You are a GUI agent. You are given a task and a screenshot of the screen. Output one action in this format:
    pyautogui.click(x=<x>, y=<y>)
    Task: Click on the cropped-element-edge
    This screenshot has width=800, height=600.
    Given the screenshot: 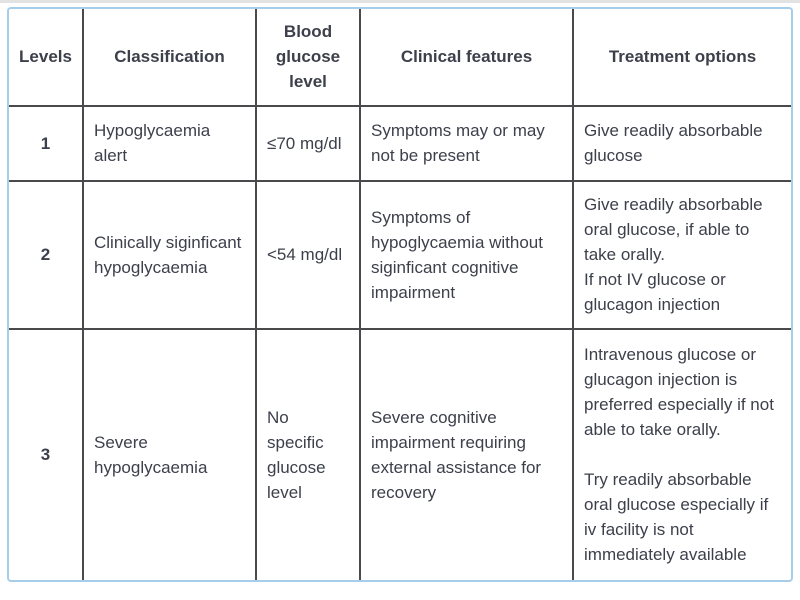 What is the action you would take?
    pyautogui.click(x=400, y=1)
    